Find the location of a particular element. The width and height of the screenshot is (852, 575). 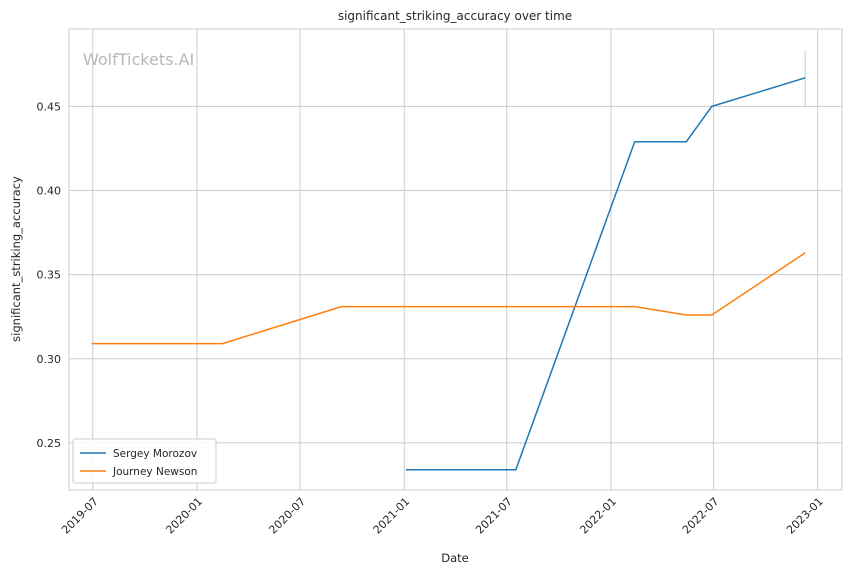

y-axis-ticks: 0.25 0.30 0.35 0.40 0.45 is located at coordinates (49, 274).